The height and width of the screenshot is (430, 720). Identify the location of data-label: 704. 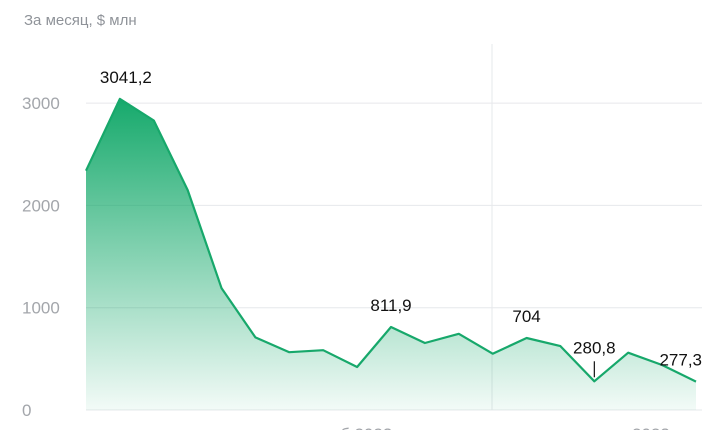
(526, 316).